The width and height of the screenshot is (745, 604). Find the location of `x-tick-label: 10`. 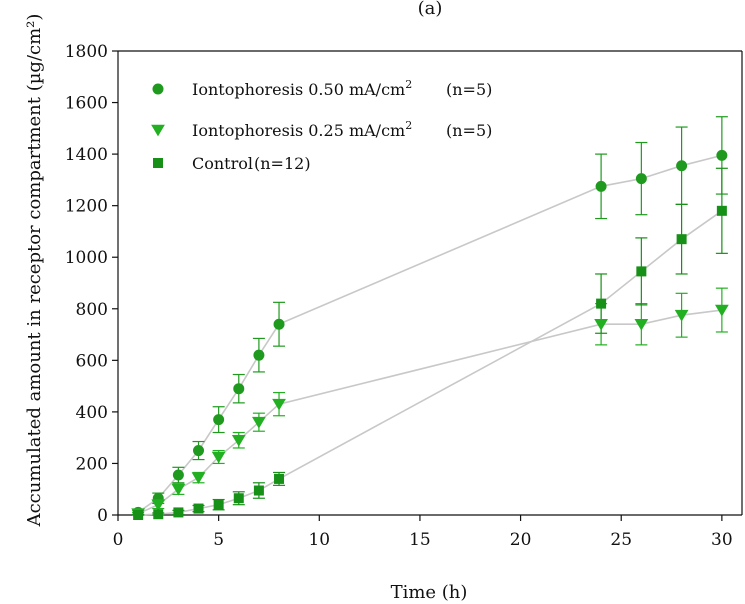

x-tick-label: 10 is located at coordinates (319, 540).